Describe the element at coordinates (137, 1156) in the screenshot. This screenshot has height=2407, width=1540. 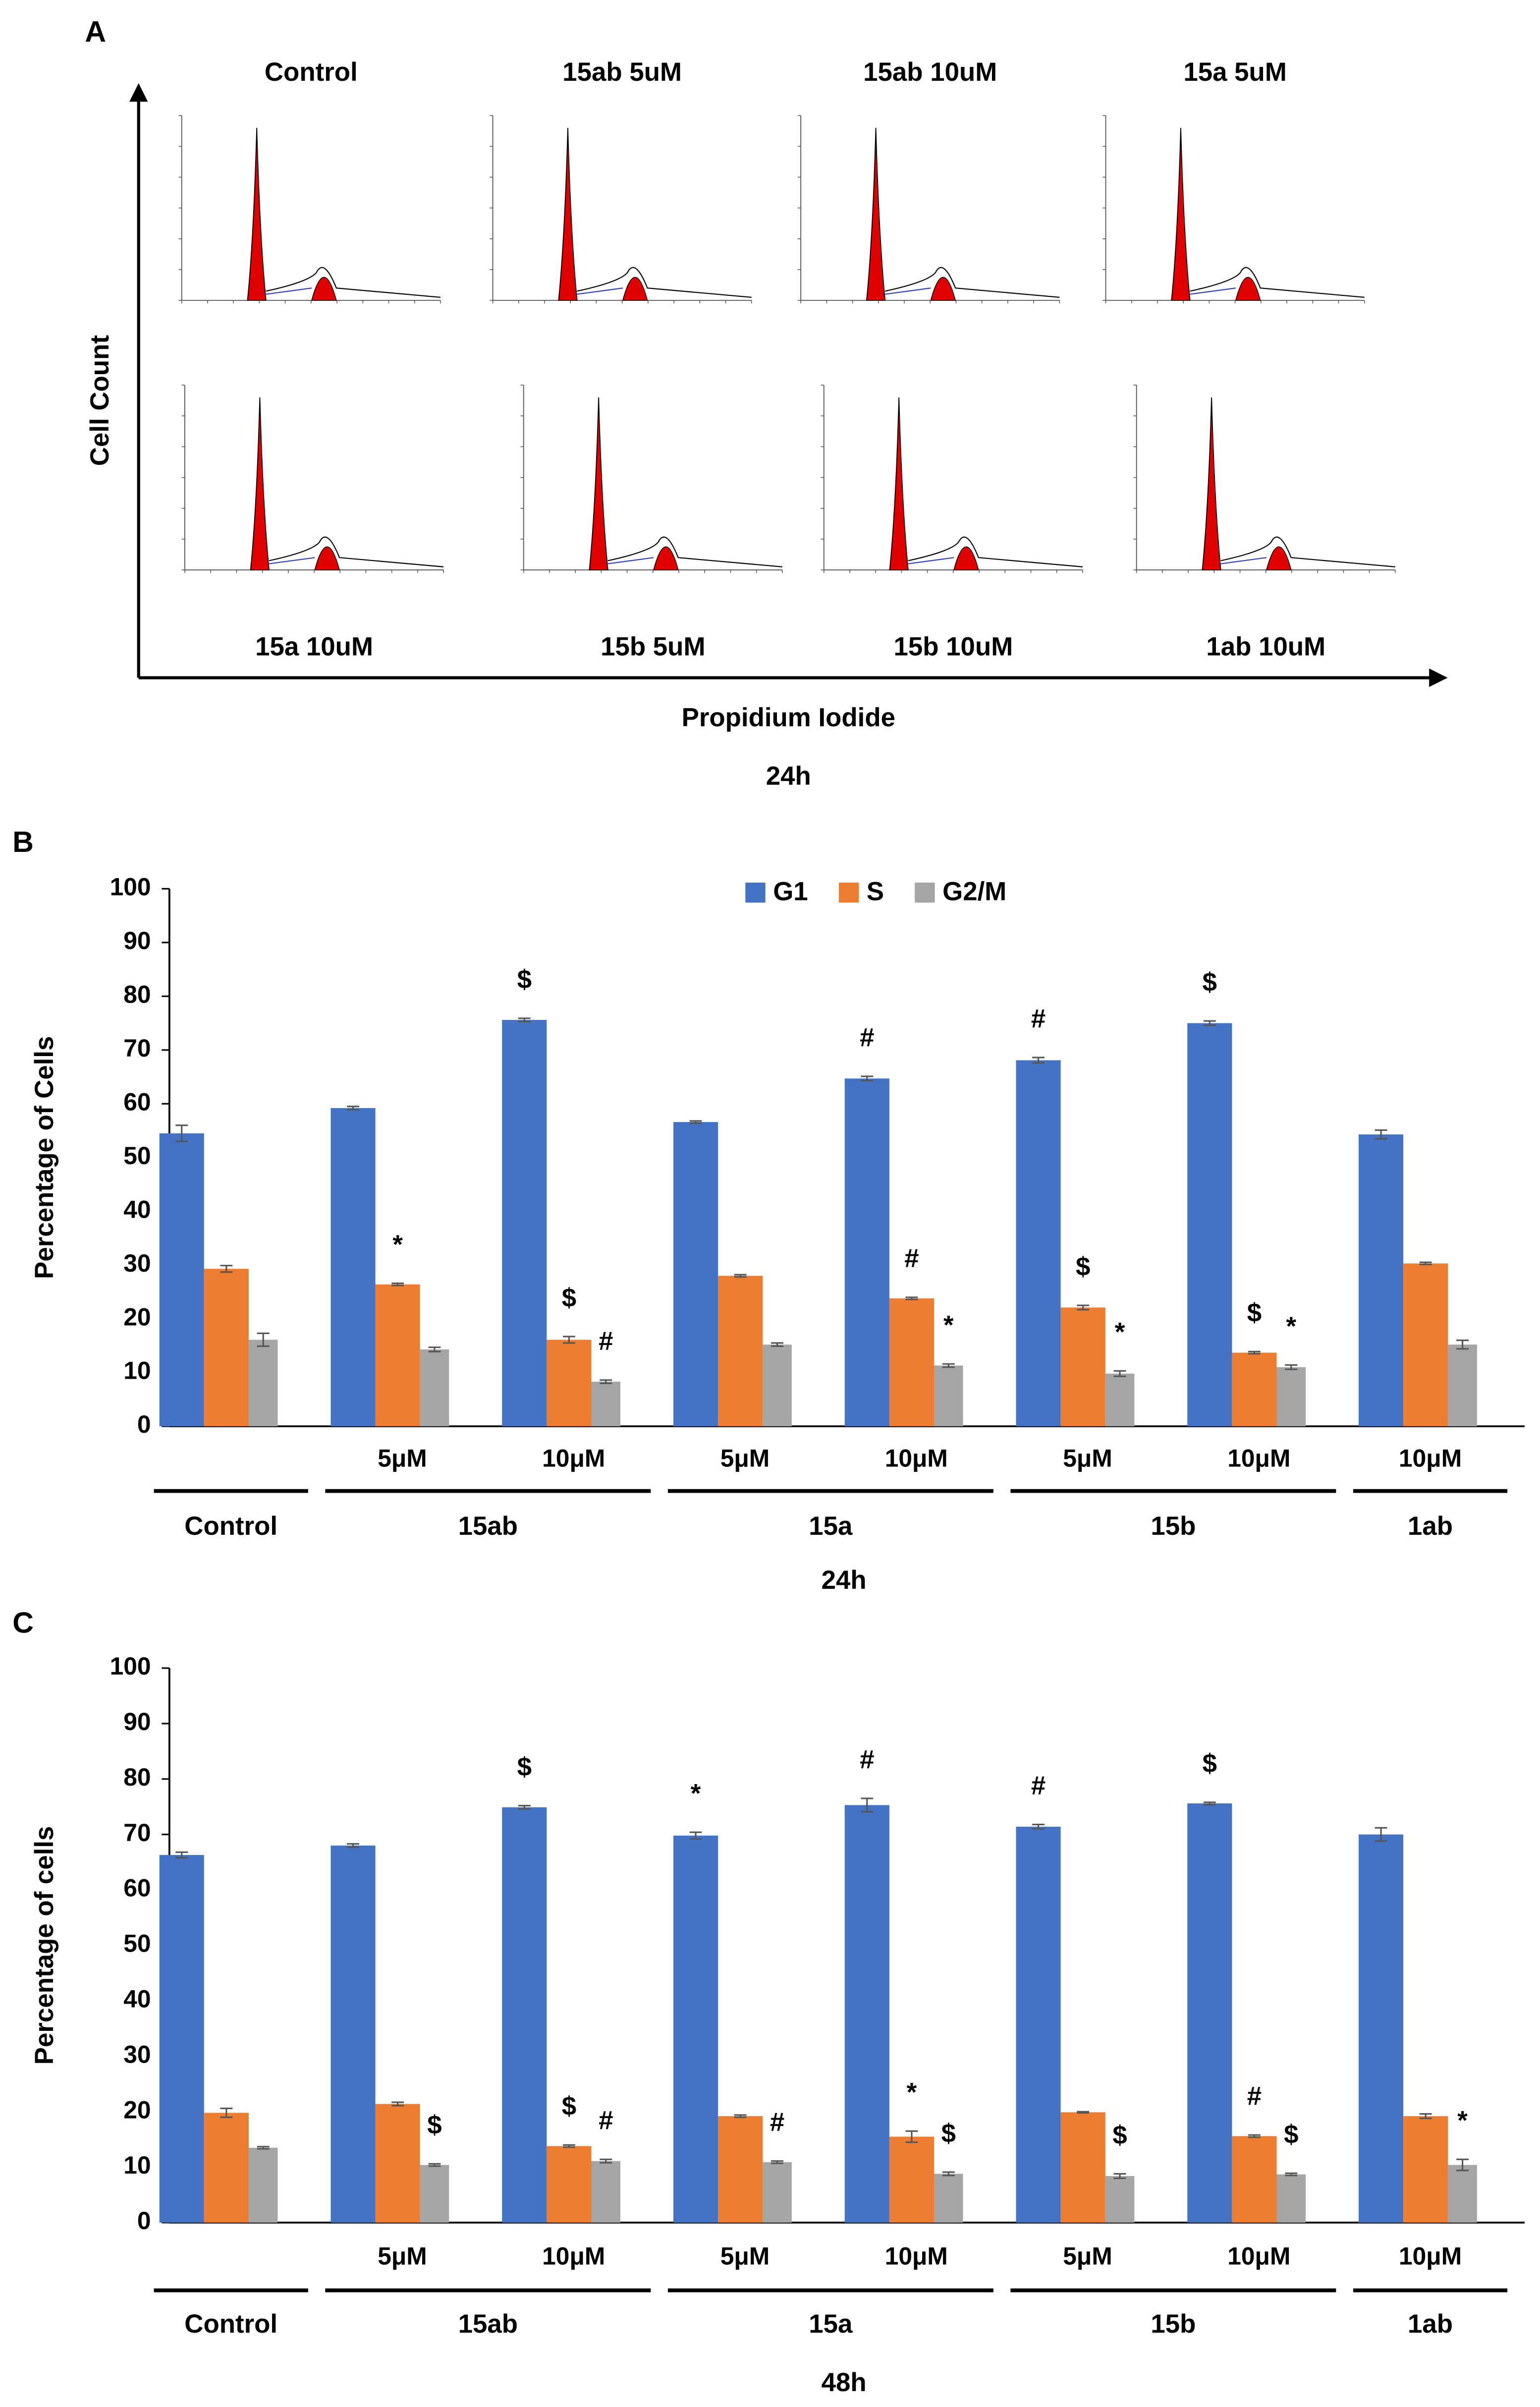
I see `y-tick-label: 50` at that location.